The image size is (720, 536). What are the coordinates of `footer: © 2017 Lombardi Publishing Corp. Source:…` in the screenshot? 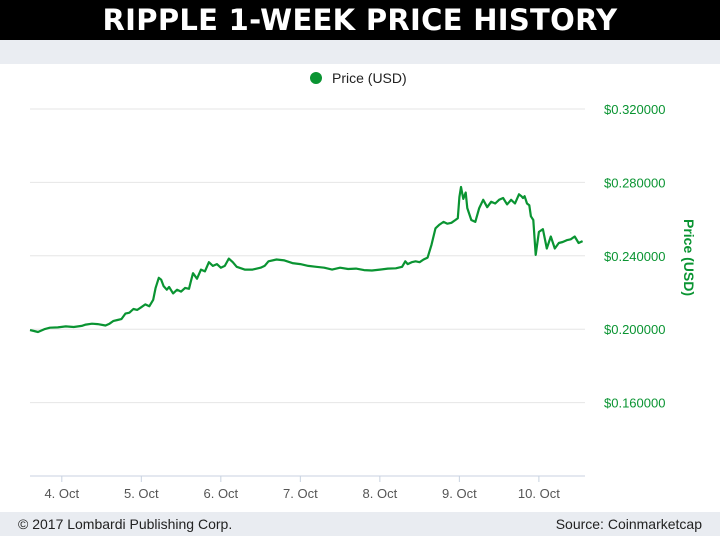 It's located at (360, 524).